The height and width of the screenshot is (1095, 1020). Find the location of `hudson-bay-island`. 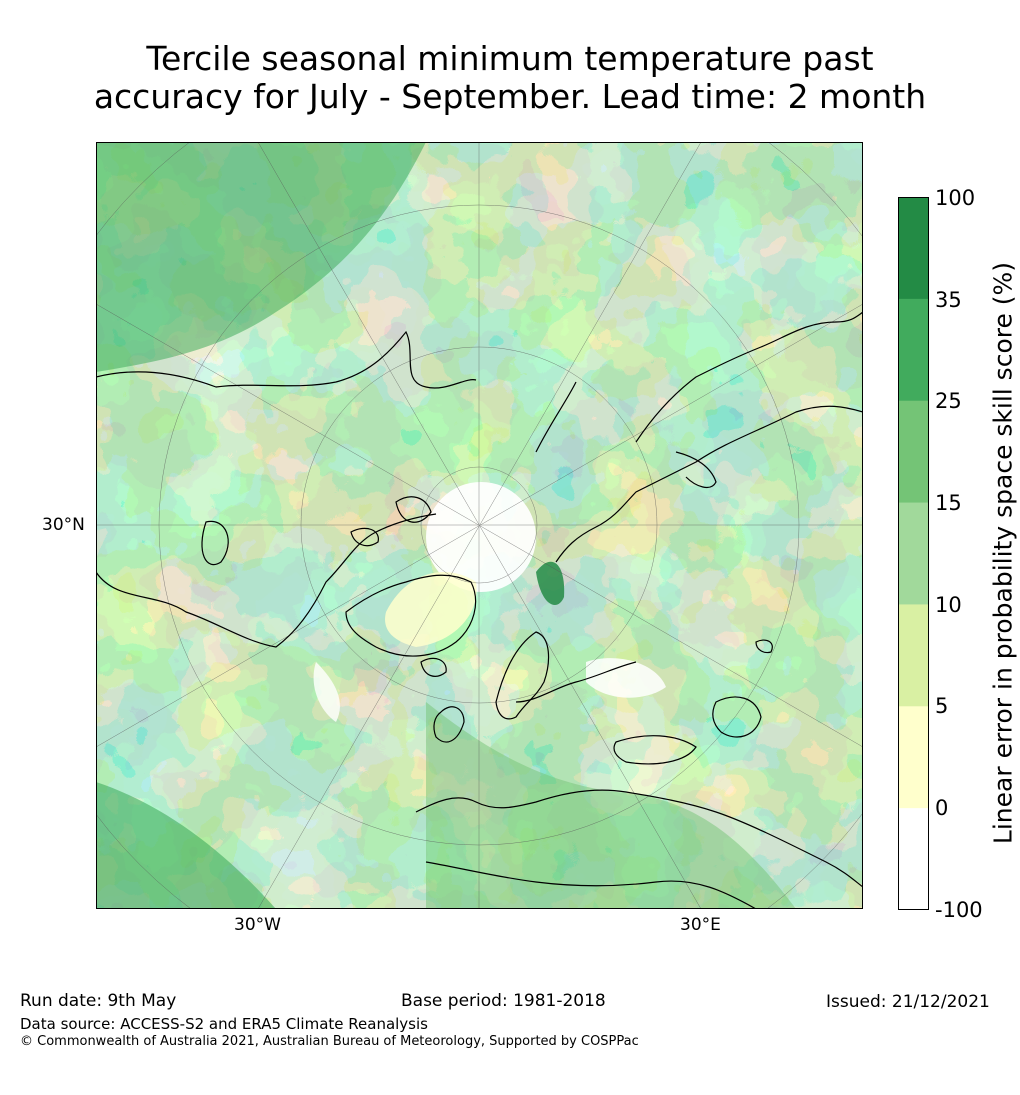

hudson-bay-island is located at coordinates (215, 543).